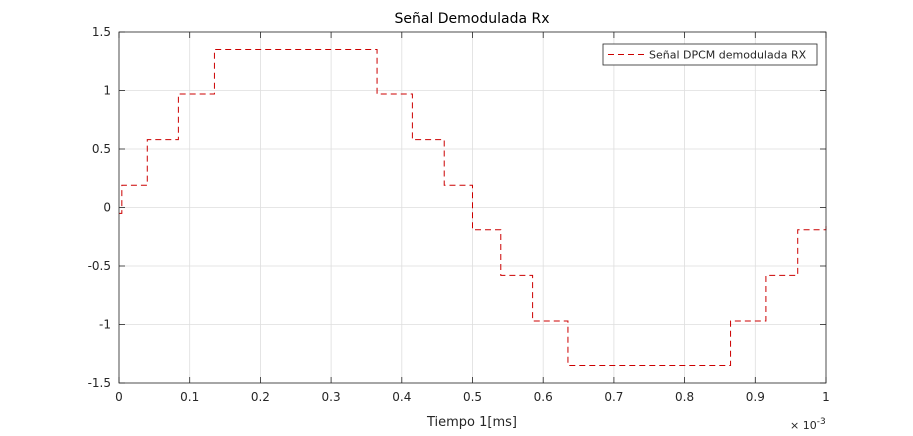 The image size is (913, 436). What do you see at coordinates (189, 397) in the screenshot?
I see `x-tick-label: 0.1` at bounding box center [189, 397].